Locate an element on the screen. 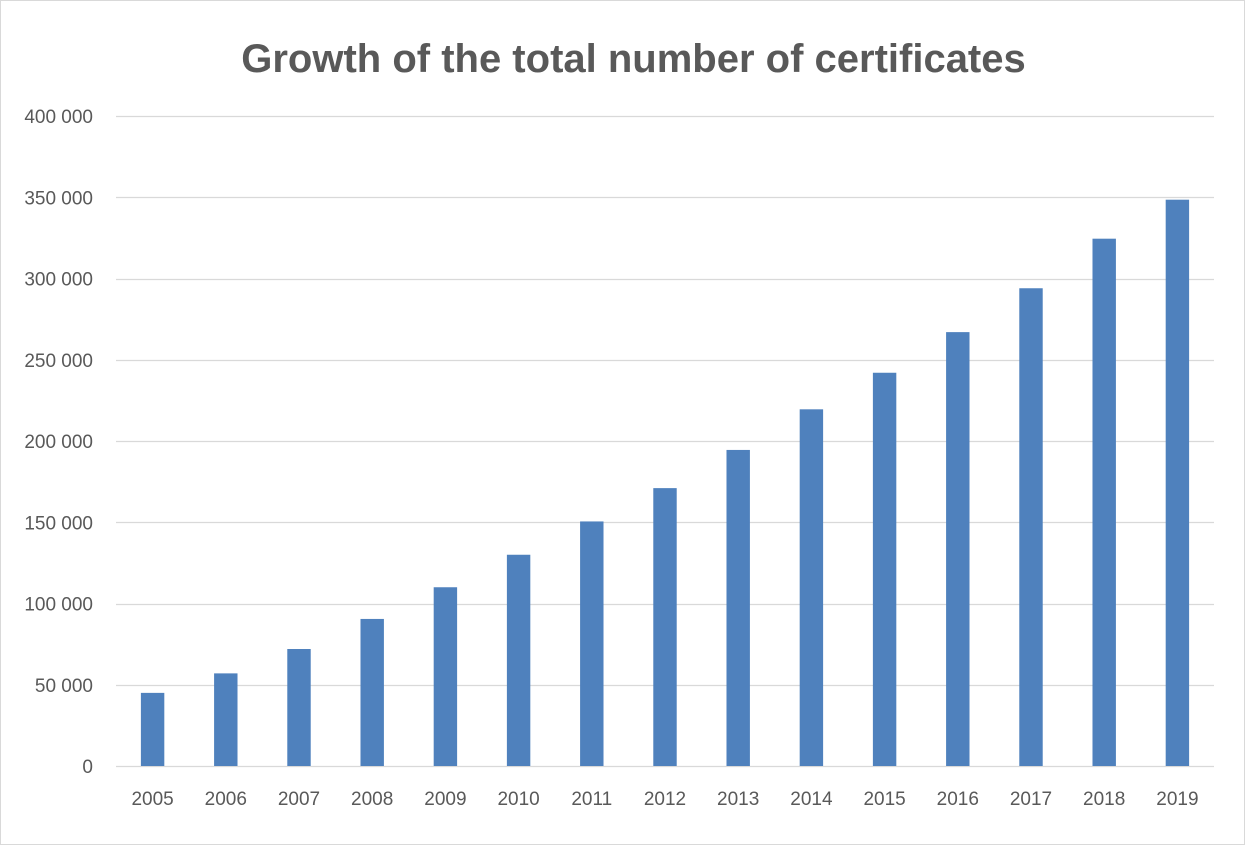  bar-2017 is located at coordinates (1031, 527).